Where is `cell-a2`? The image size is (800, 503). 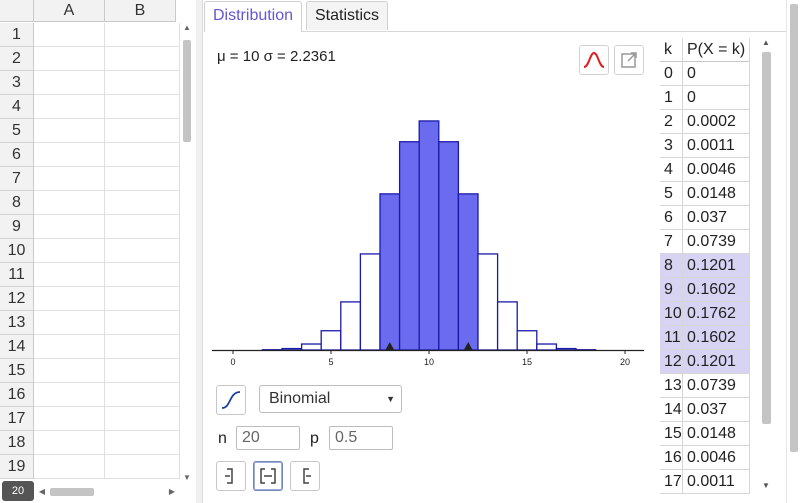 cell-a2 is located at coordinates (69, 59).